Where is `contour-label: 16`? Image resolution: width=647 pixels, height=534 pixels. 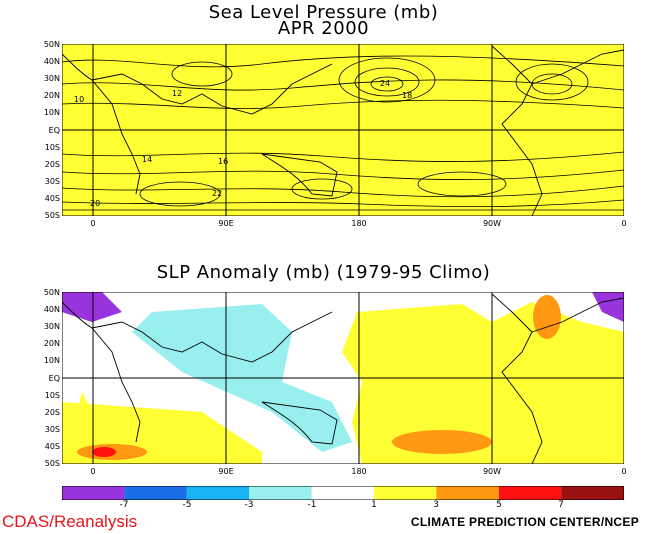
contour-label: 16 is located at coordinates (223, 161).